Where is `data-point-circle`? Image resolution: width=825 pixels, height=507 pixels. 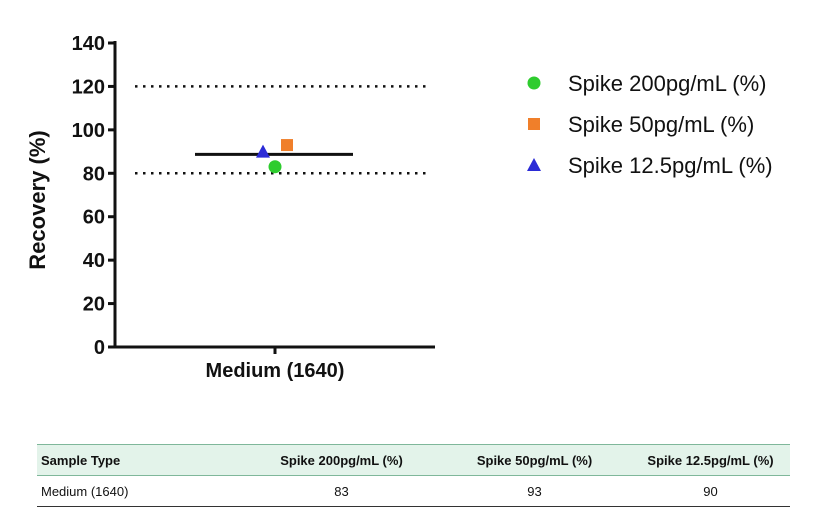 data-point-circle is located at coordinates (275, 167).